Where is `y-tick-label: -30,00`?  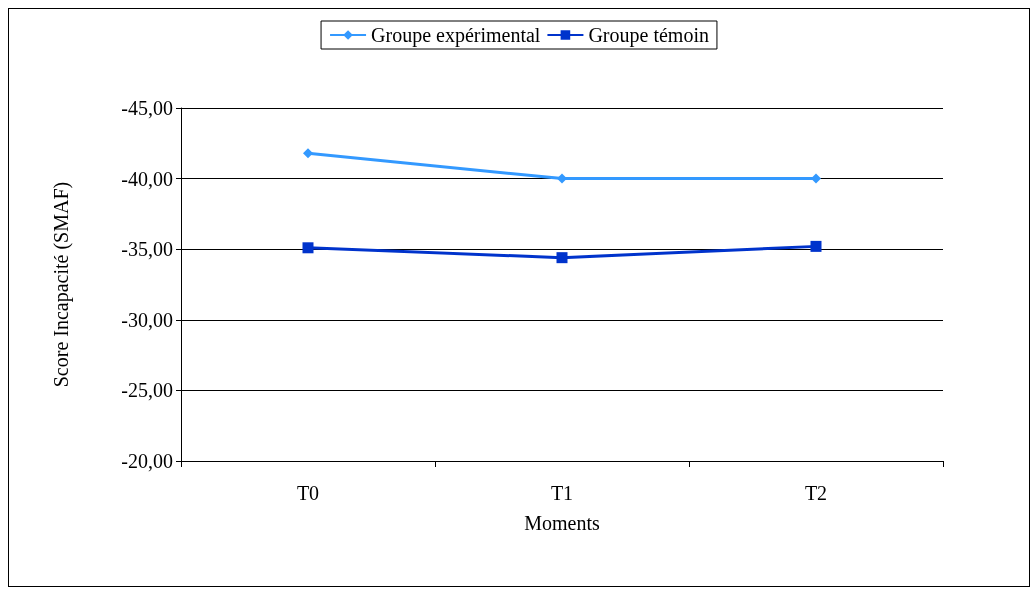 y-tick-label: -30,00 is located at coordinates (147, 319).